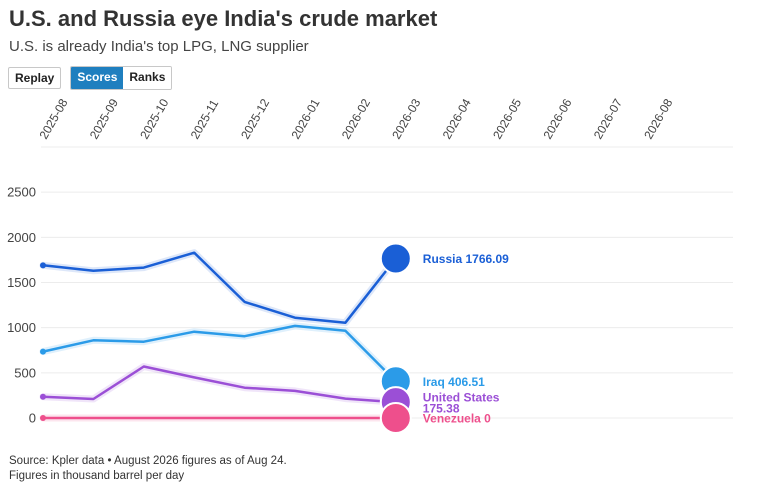  Describe the element at coordinates (507, 118) in the screenshot. I see `x-tick-label: 2026-05` at that location.